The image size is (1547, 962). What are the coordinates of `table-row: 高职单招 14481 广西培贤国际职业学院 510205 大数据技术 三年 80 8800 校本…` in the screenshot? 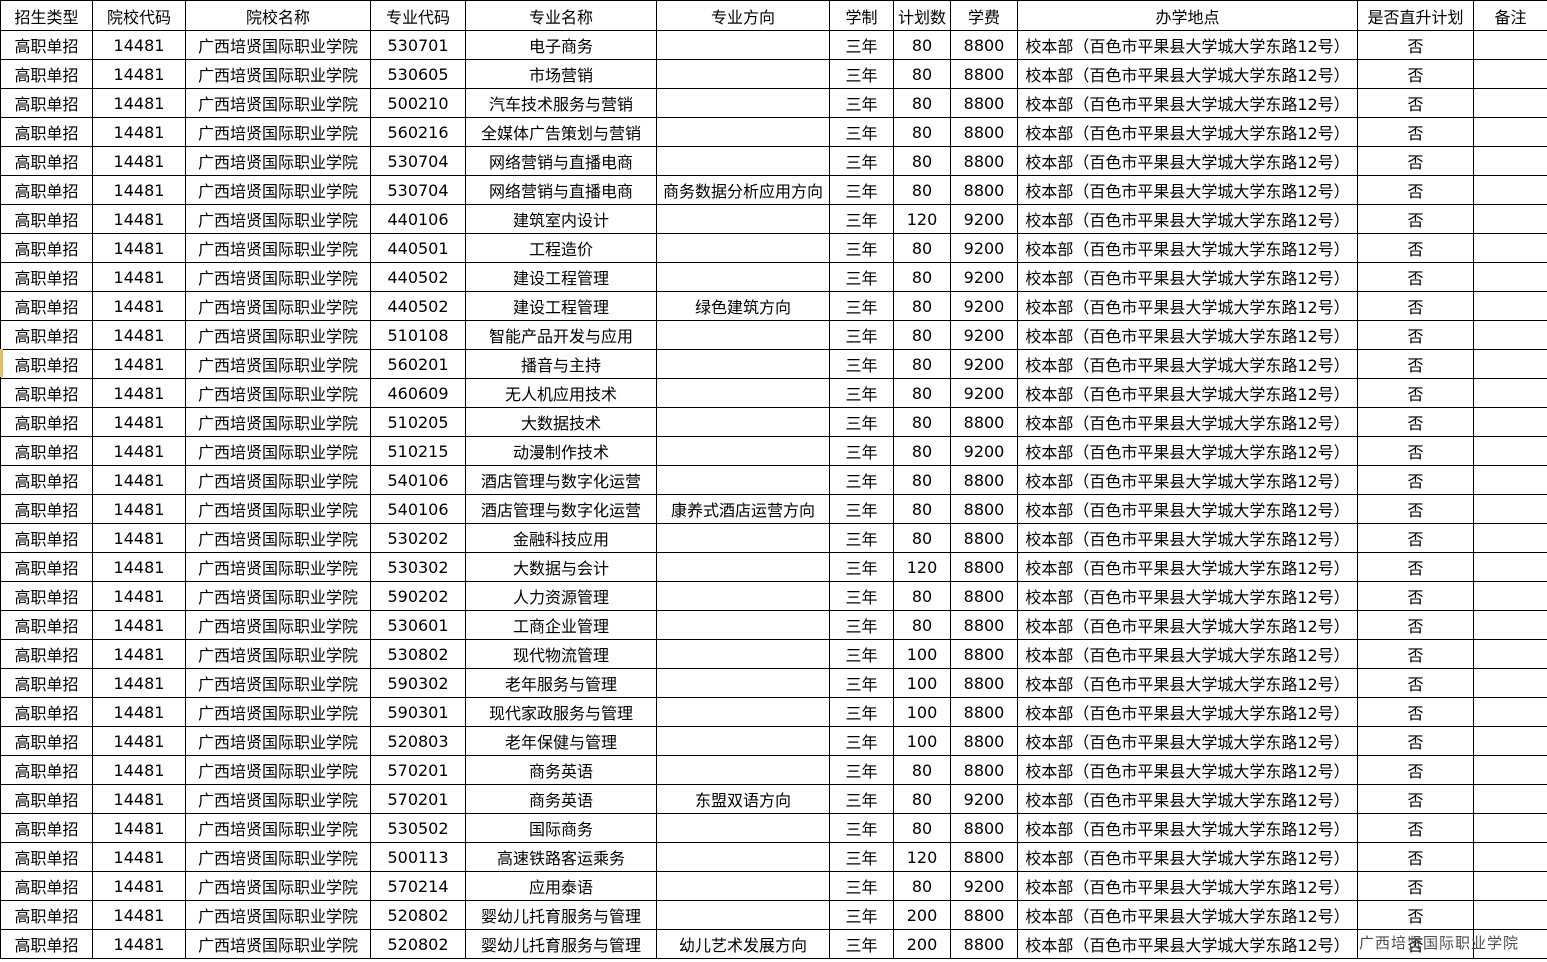 It's located at (773, 422).